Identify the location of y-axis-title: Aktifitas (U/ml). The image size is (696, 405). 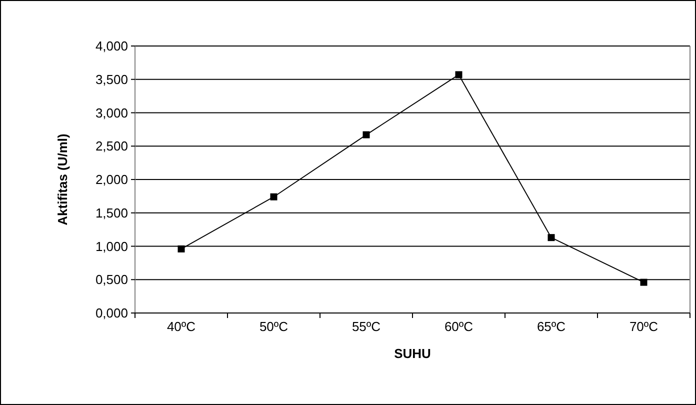
(62, 180).